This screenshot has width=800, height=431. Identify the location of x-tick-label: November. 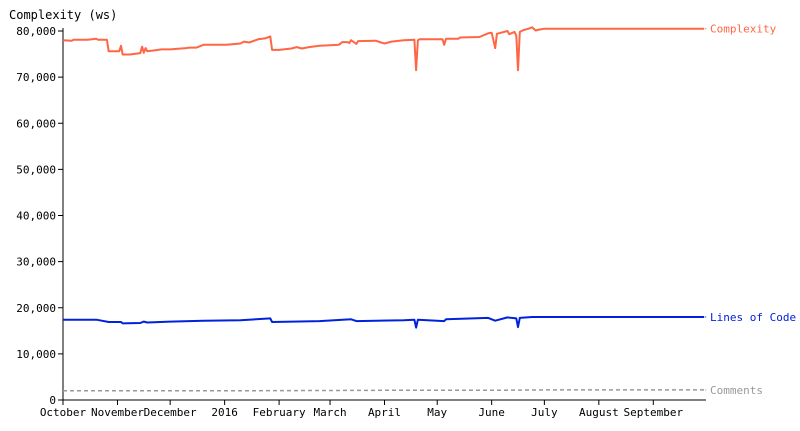
(117, 412).